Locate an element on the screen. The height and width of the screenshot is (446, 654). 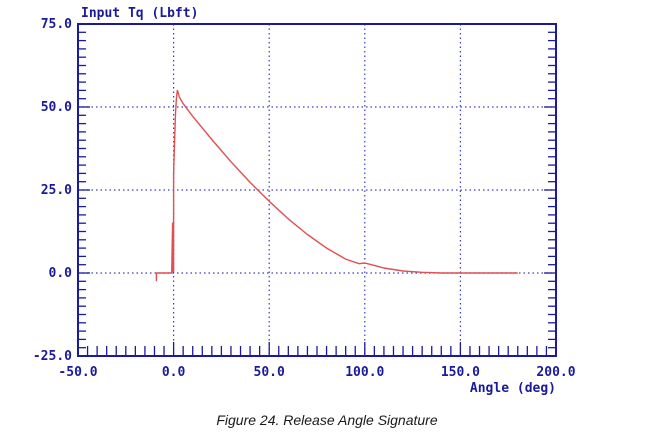
y-tick-label: -25.0 is located at coordinates (52, 356).